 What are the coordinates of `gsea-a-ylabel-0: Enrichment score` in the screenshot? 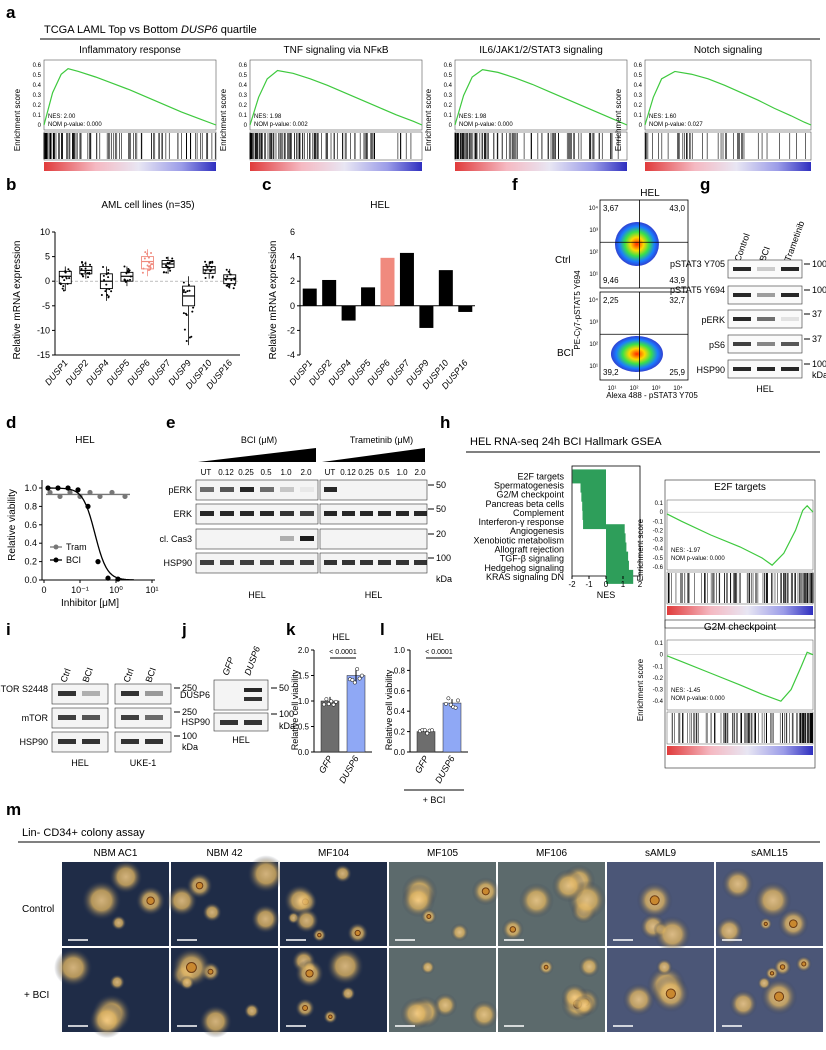 It's located at (17, 119).